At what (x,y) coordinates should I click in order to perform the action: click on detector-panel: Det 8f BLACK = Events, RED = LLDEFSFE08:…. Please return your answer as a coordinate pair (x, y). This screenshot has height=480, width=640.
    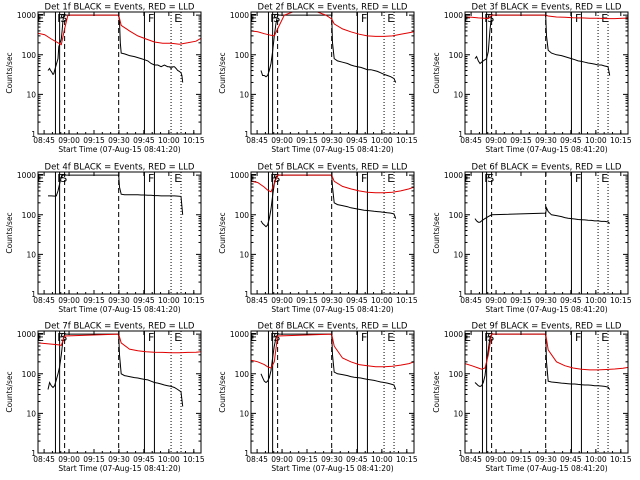
    Looking at the image, I should click on (318, 398).